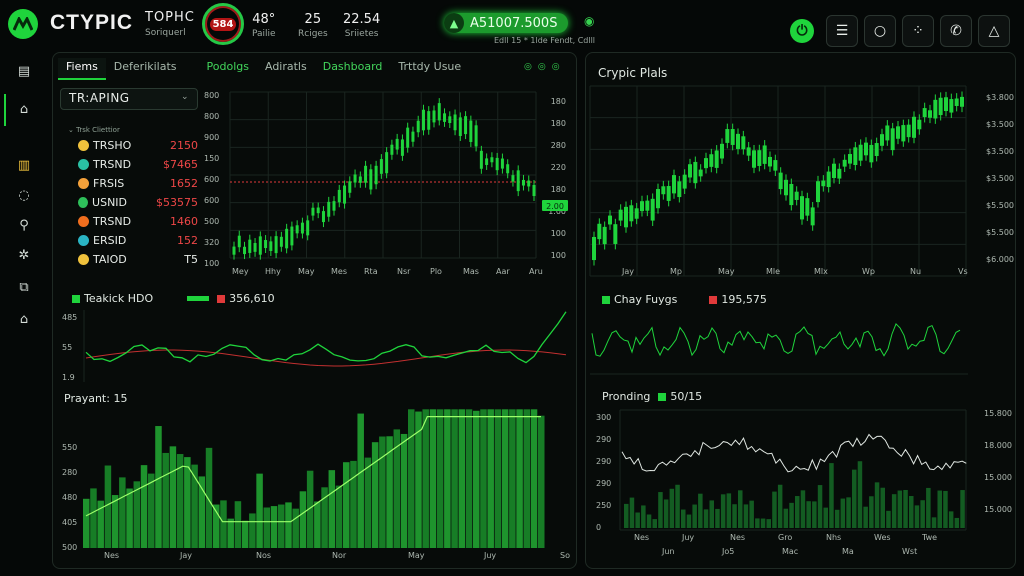 This screenshot has height=576, width=1024. I want to click on price-ticker-subtitle: Edll 15 * 1lde Fendt, Cdlll, so click(545, 40).